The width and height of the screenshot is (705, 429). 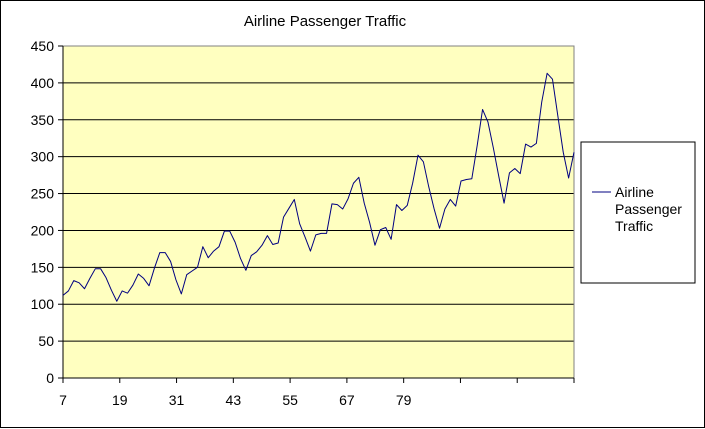 What do you see at coordinates (43, 120) in the screenshot?
I see `y-tick-label: 350` at bounding box center [43, 120].